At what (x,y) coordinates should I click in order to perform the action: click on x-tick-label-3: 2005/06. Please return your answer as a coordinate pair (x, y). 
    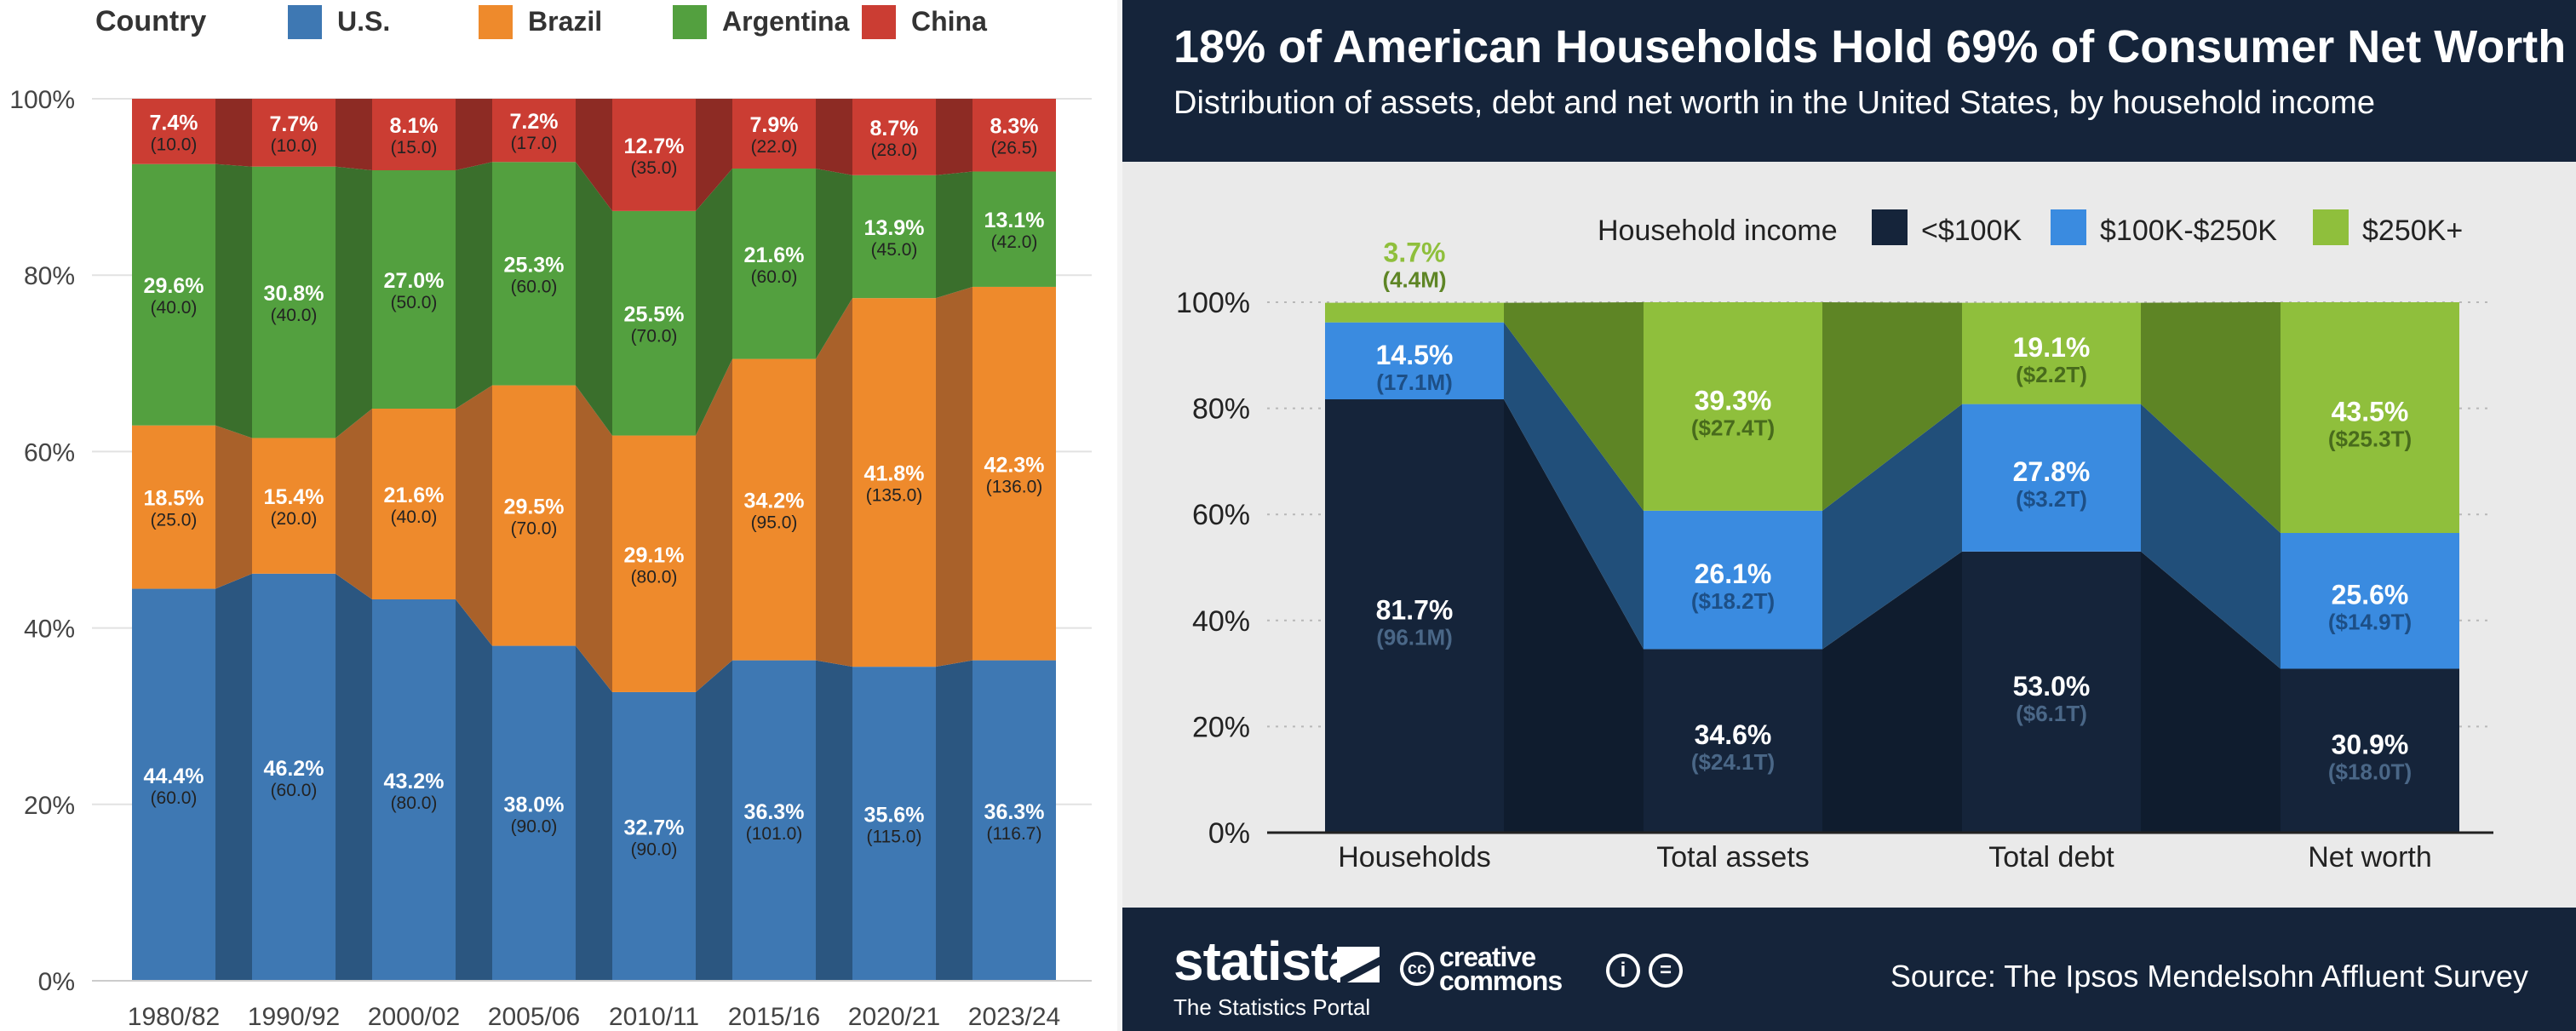
    Looking at the image, I should click on (534, 1017).